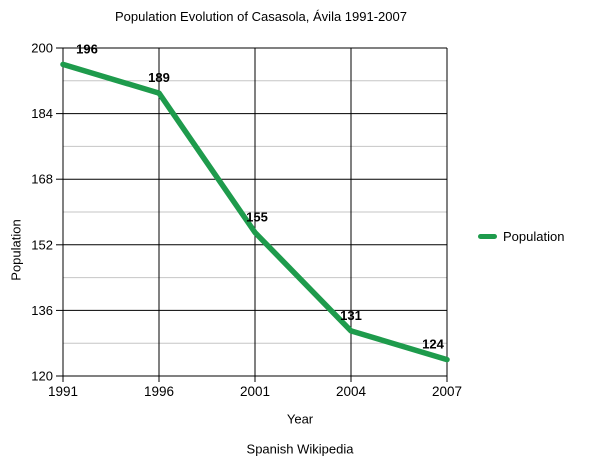 The image size is (600, 463). Describe the element at coordinates (63, 391) in the screenshot. I see `x-tick-label: 1991` at that location.